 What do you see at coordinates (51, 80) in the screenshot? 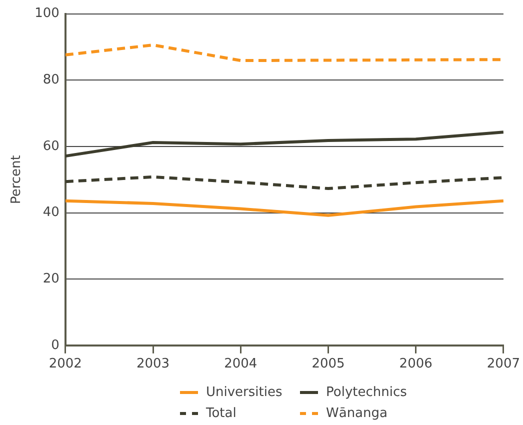
I see `y-tick-label: 80` at bounding box center [51, 80].